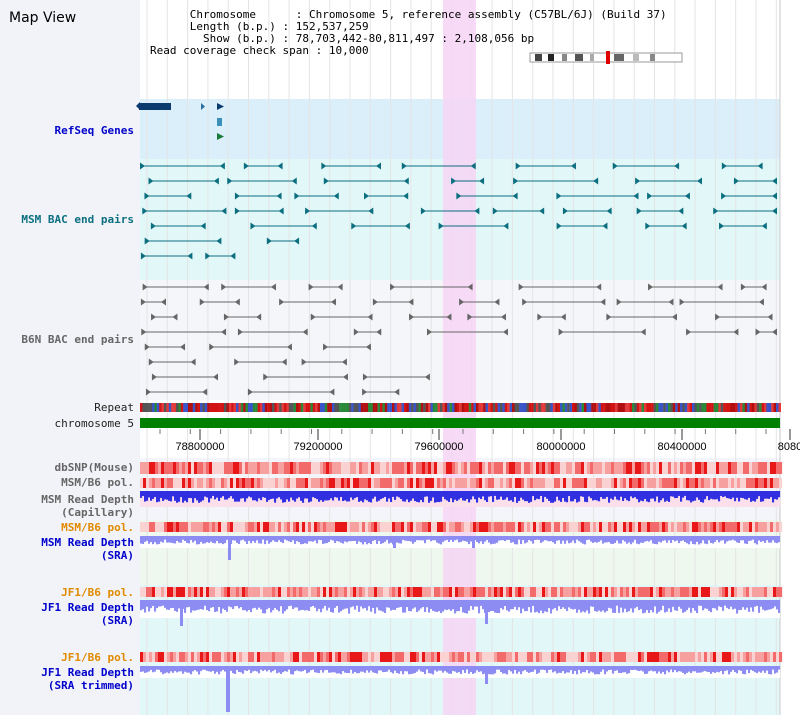  Describe the element at coordinates (94, 423) in the screenshot. I see `track-label-chromosome: chromosome 5` at that location.